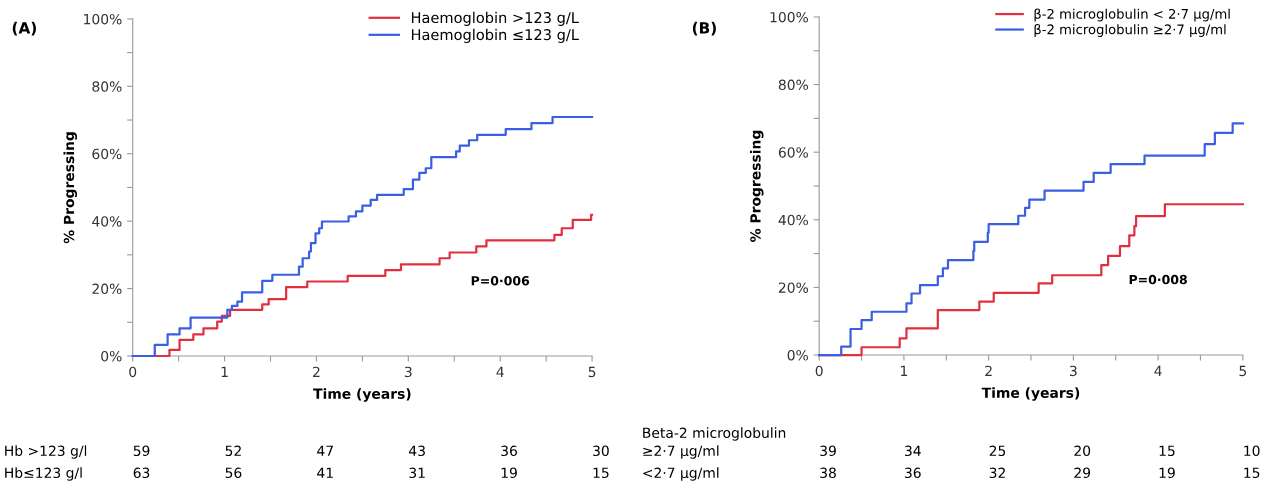 The width and height of the screenshot is (1276, 485). What do you see at coordinates (601, 451) in the screenshot?
I see `text: 30` at bounding box center [601, 451].